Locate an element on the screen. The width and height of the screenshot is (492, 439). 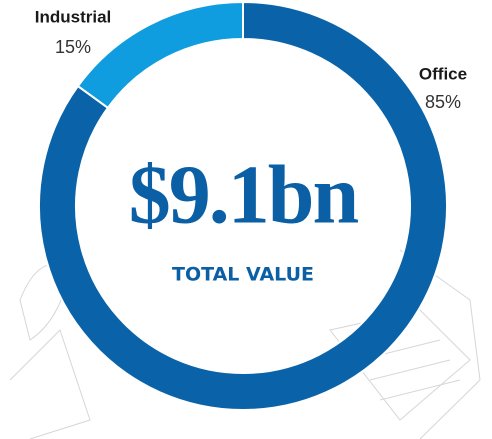
slice-value-label: 15% is located at coordinates (73, 47).